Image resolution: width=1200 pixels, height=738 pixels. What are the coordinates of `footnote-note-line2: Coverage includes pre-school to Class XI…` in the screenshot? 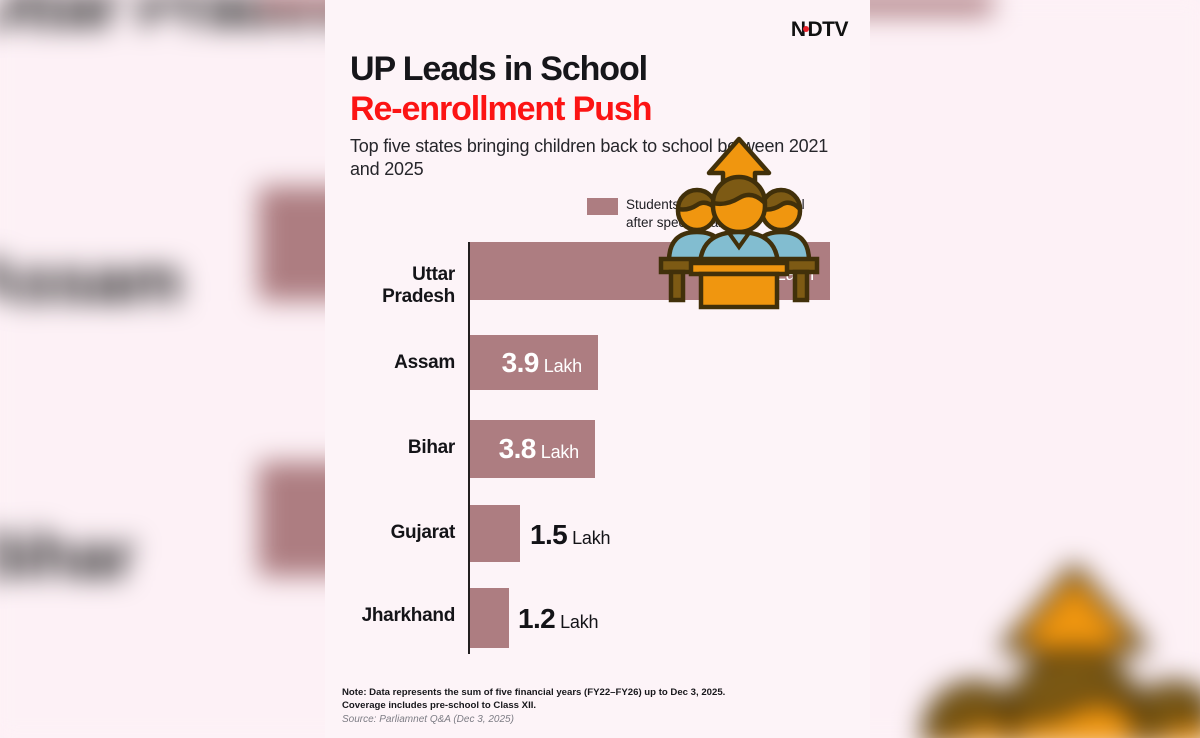 It's located at (439, 706).